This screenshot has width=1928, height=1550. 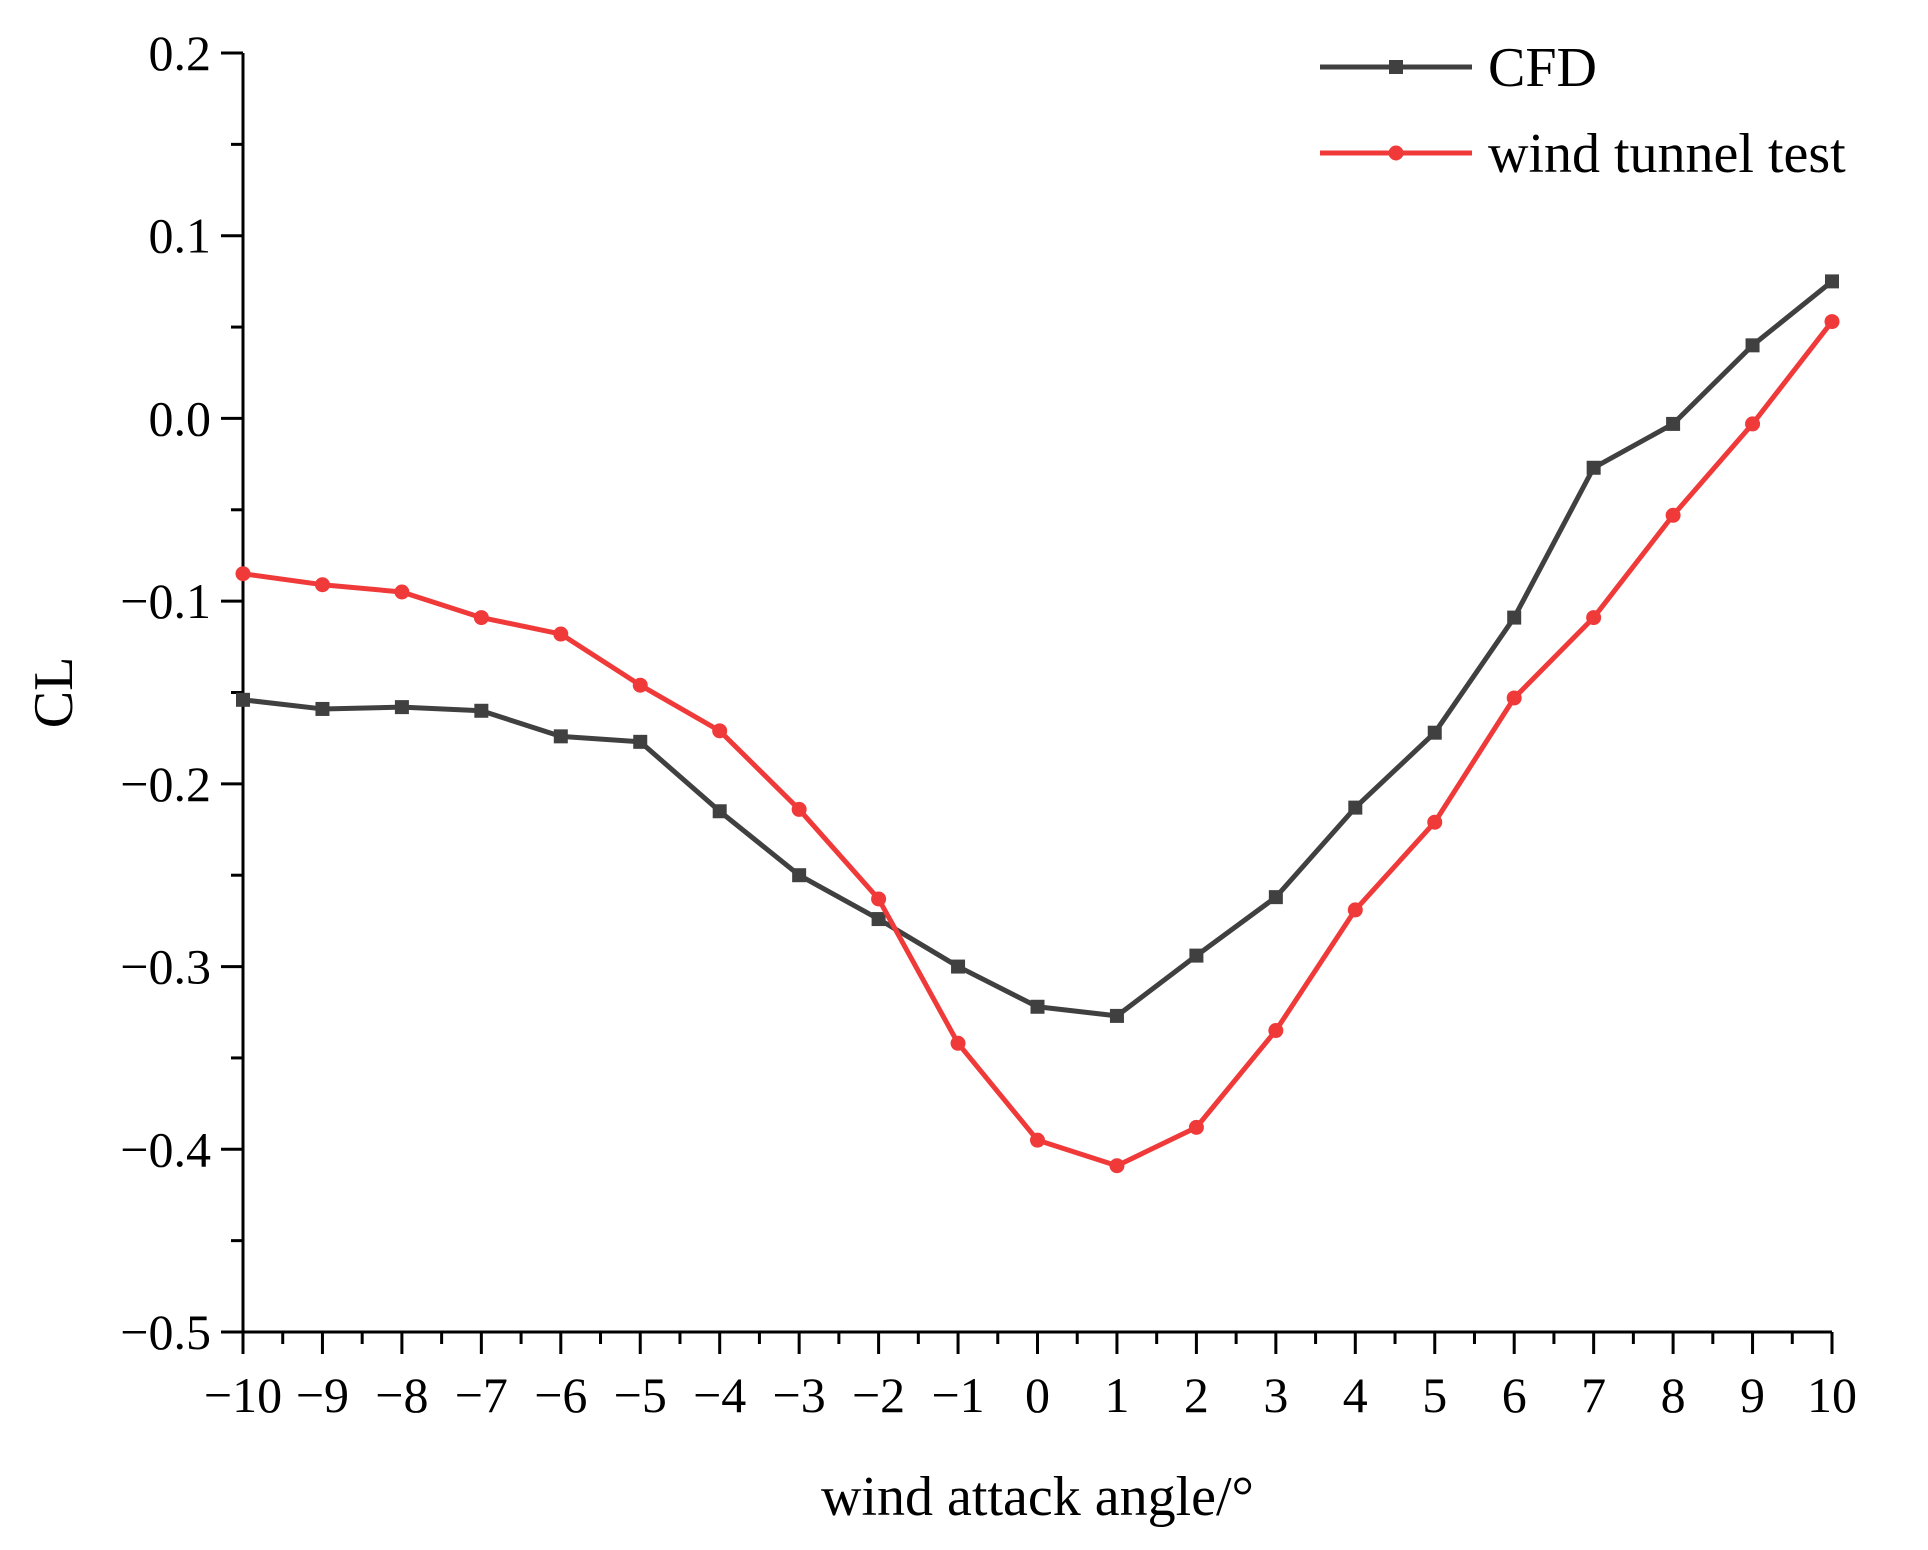 What do you see at coordinates (243, 1395) in the screenshot?
I see `x-tick-label: −10` at bounding box center [243, 1395].